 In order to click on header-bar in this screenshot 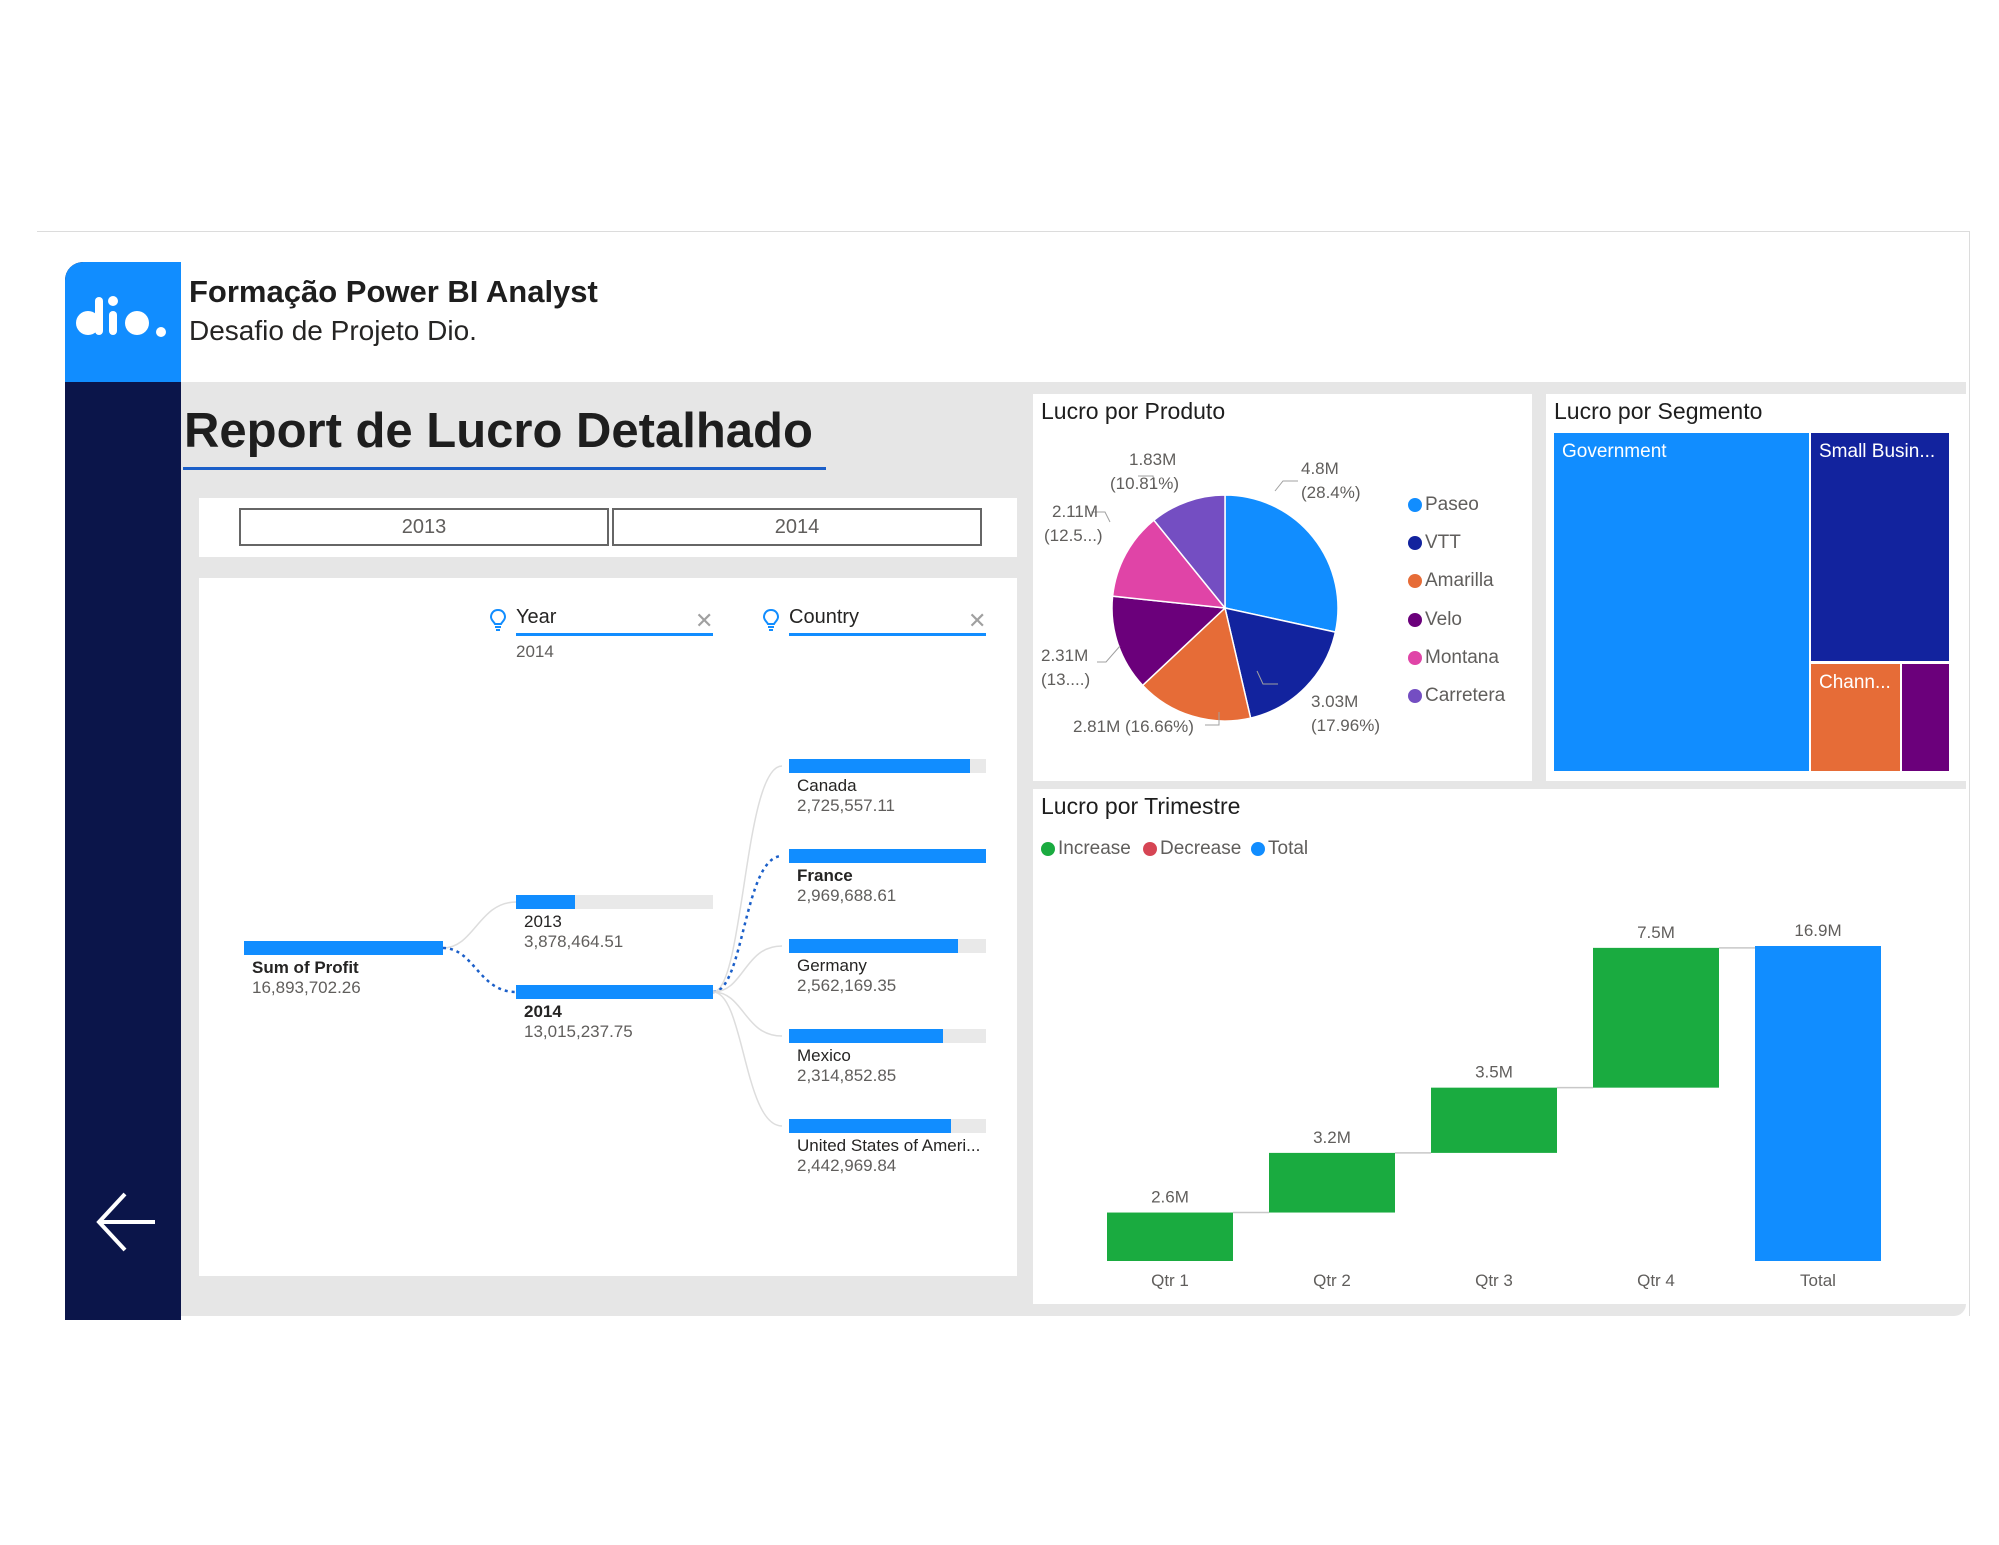, I will do `click(1073, 322)`.